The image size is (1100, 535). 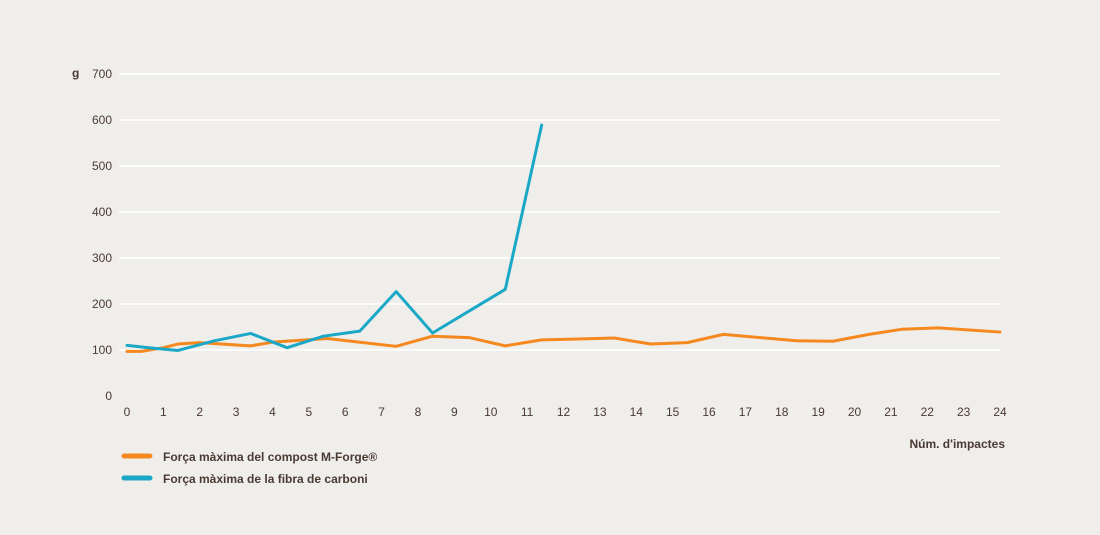 I want to click on x-tick-label: 12, so click(x=564, y=412).